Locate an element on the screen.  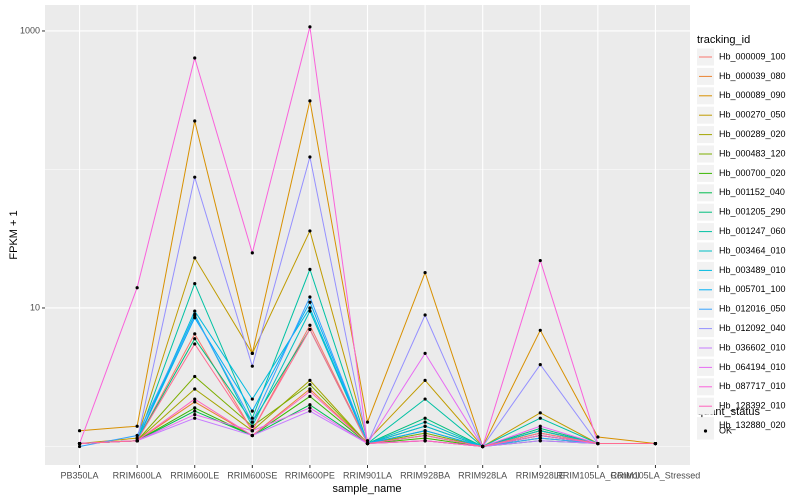
x-tick-label: RRIM600SE is located at coordinates (252, 475).